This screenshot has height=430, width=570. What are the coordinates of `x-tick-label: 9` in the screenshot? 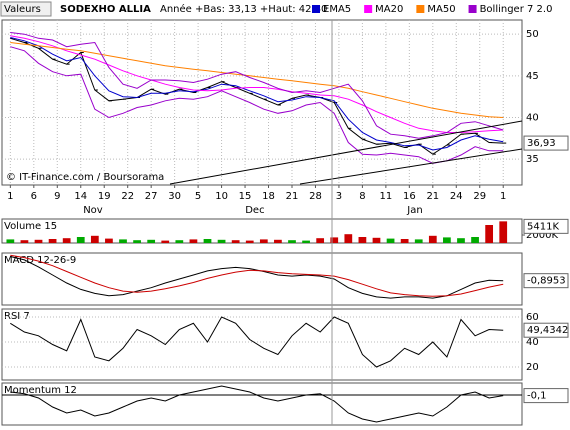 It's located at (57, 196).